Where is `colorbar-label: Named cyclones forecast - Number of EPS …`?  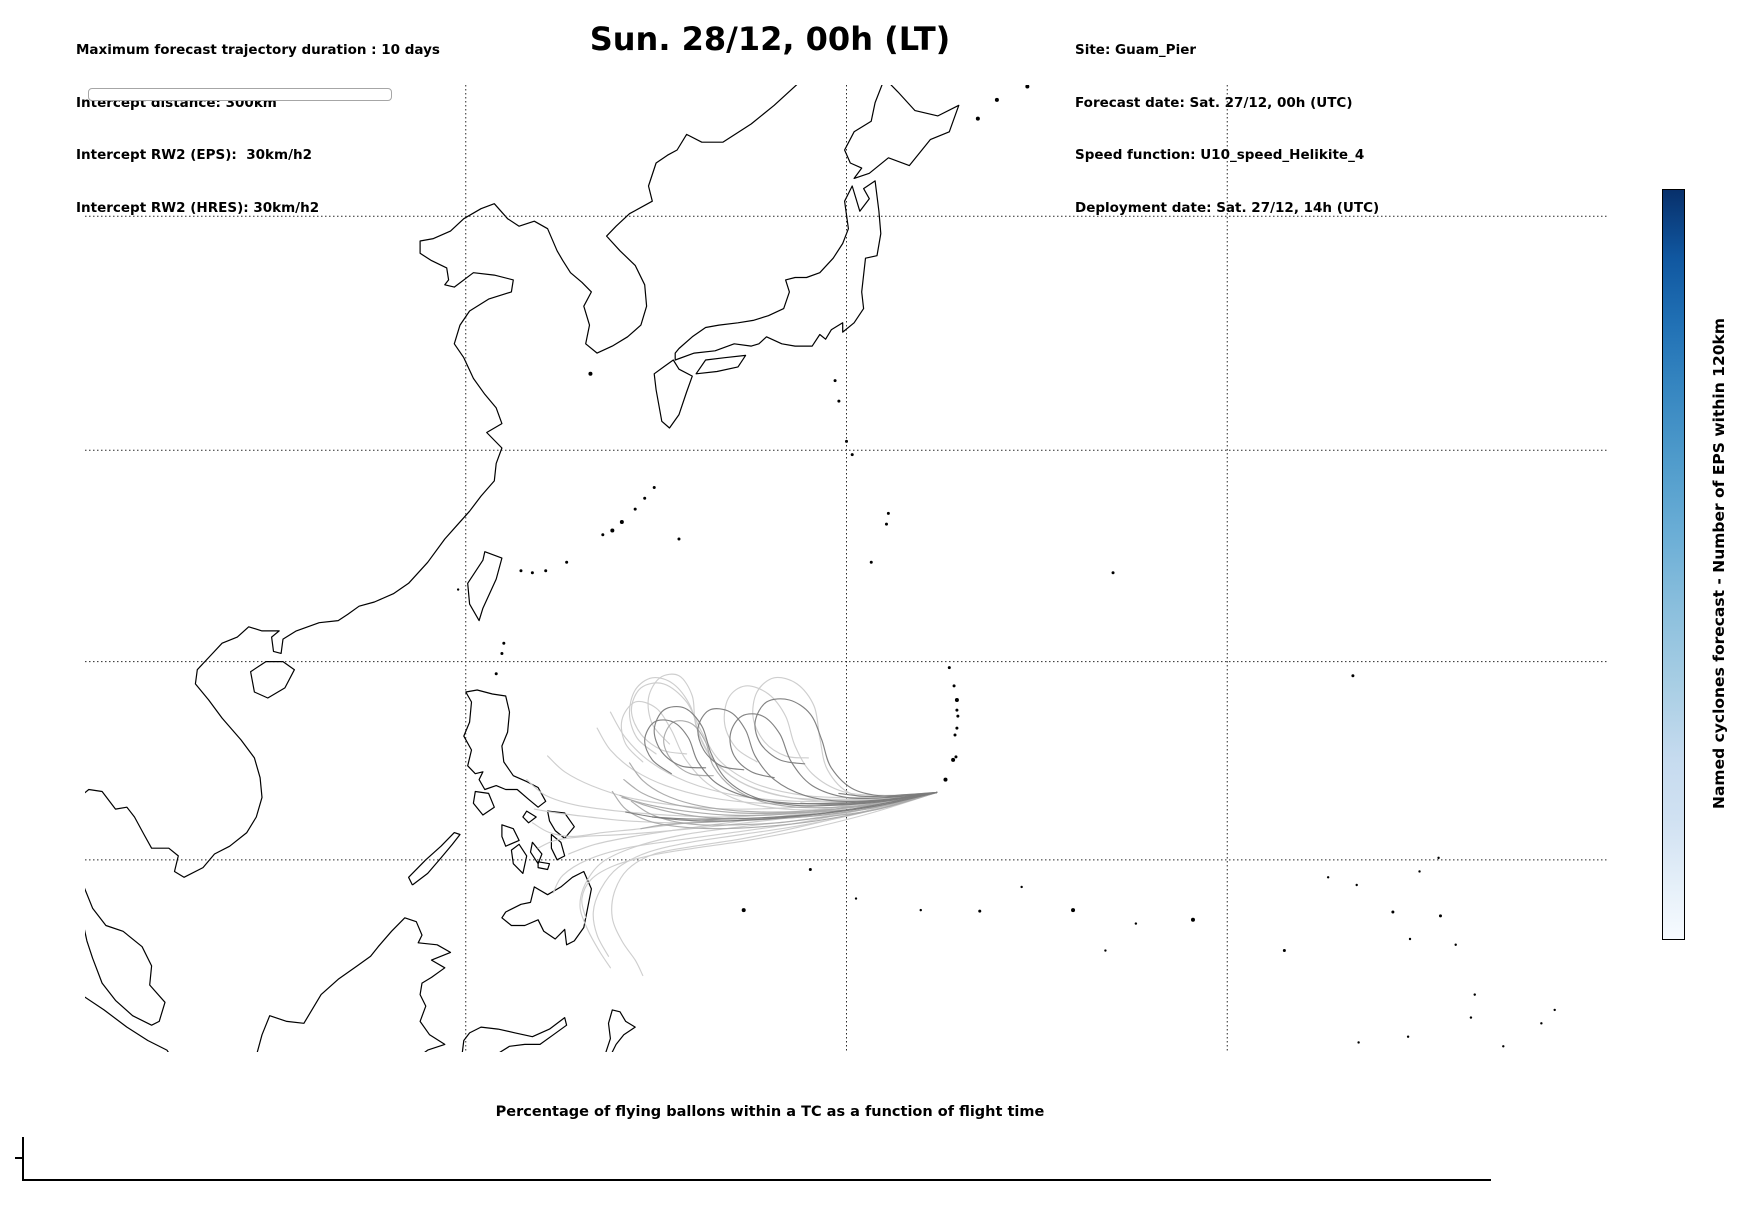 colorbar-label: Named cyclones forecast - Number of EPS … is located at coordinates (1719, 563).